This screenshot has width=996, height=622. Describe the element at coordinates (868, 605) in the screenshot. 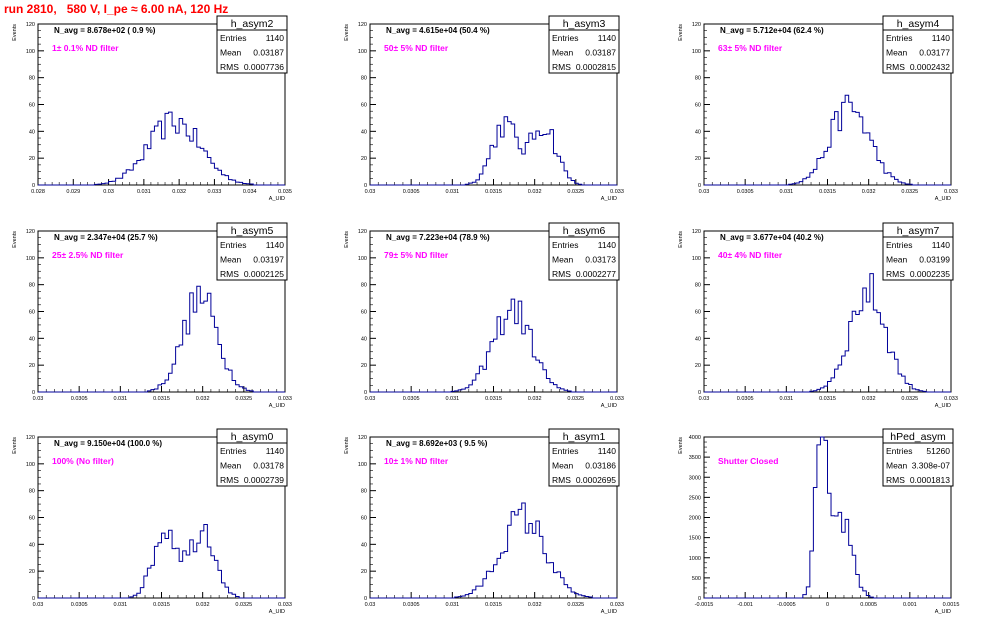

I see `x-tick-label: 0.0005` at that location.